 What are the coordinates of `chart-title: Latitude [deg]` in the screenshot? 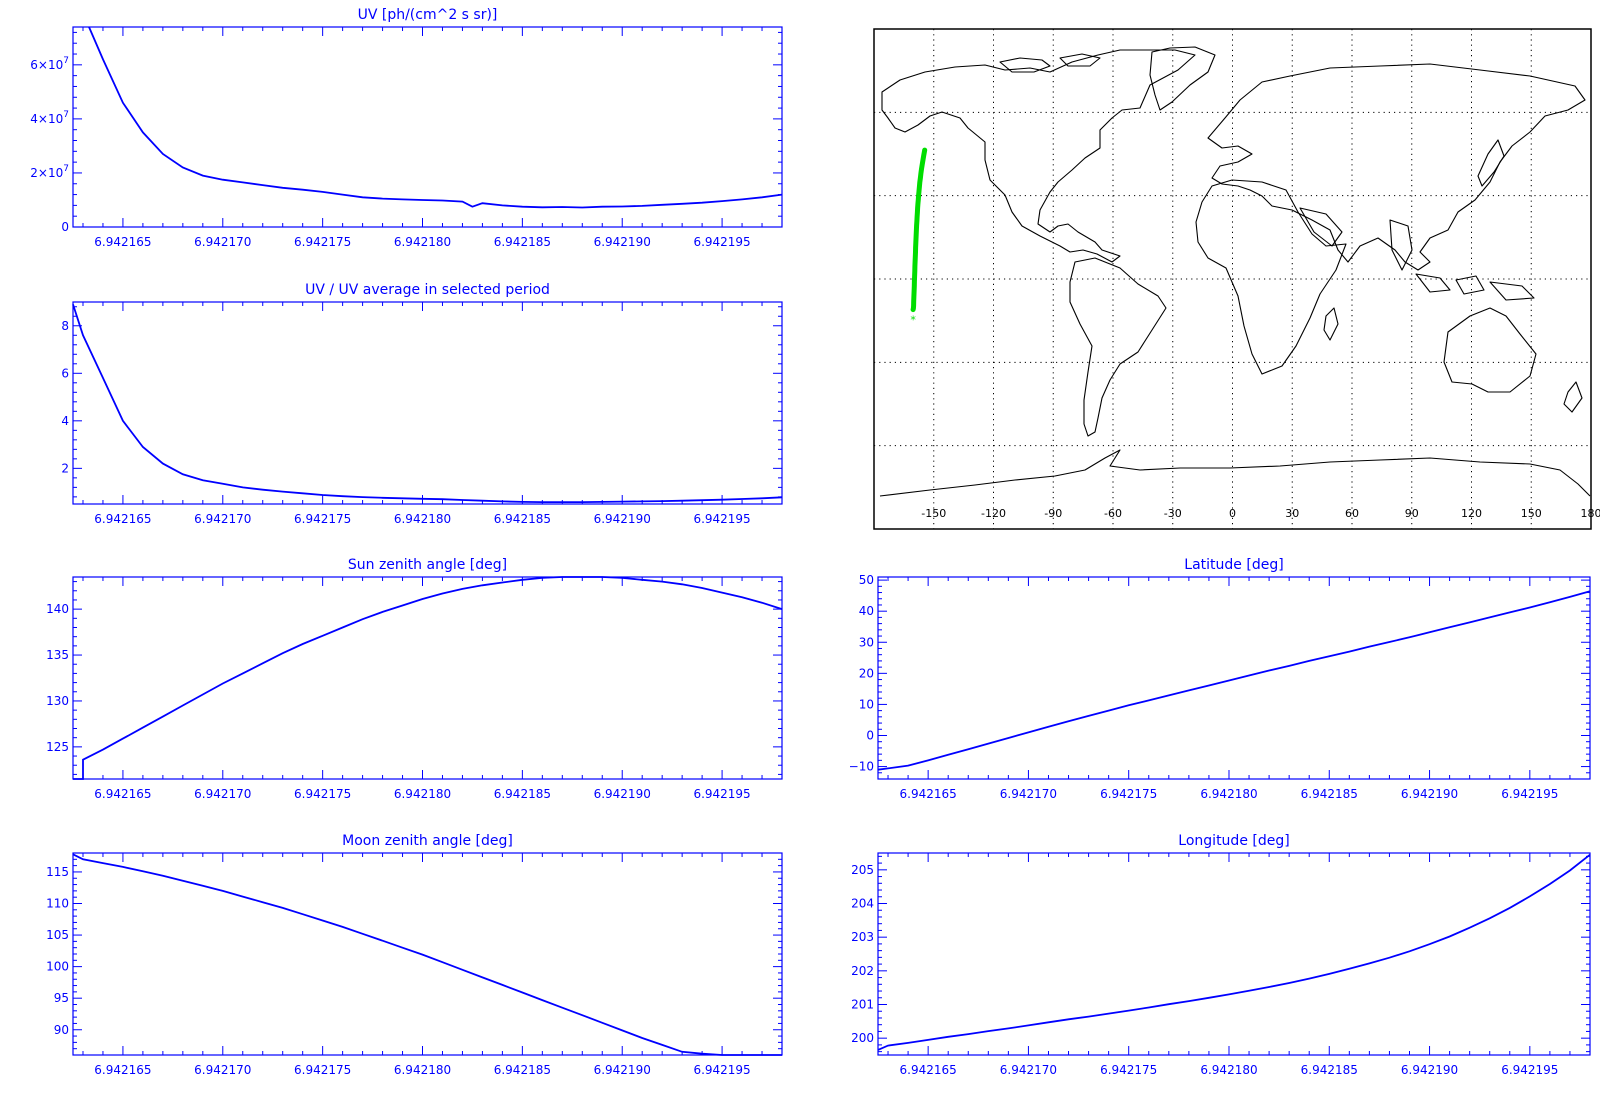 It's located at (1233, 565).